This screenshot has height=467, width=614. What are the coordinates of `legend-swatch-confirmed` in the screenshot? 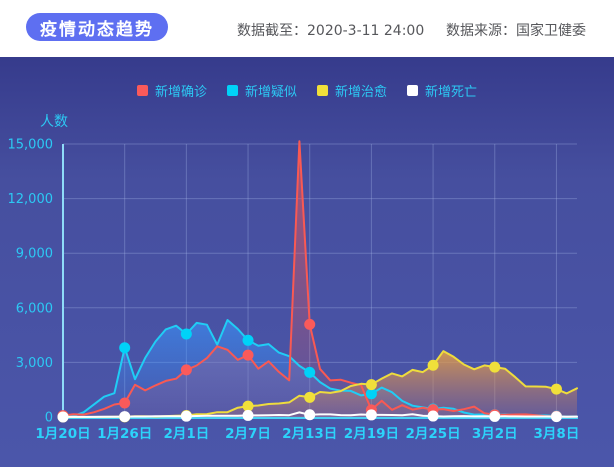 It's located at (142, 90).